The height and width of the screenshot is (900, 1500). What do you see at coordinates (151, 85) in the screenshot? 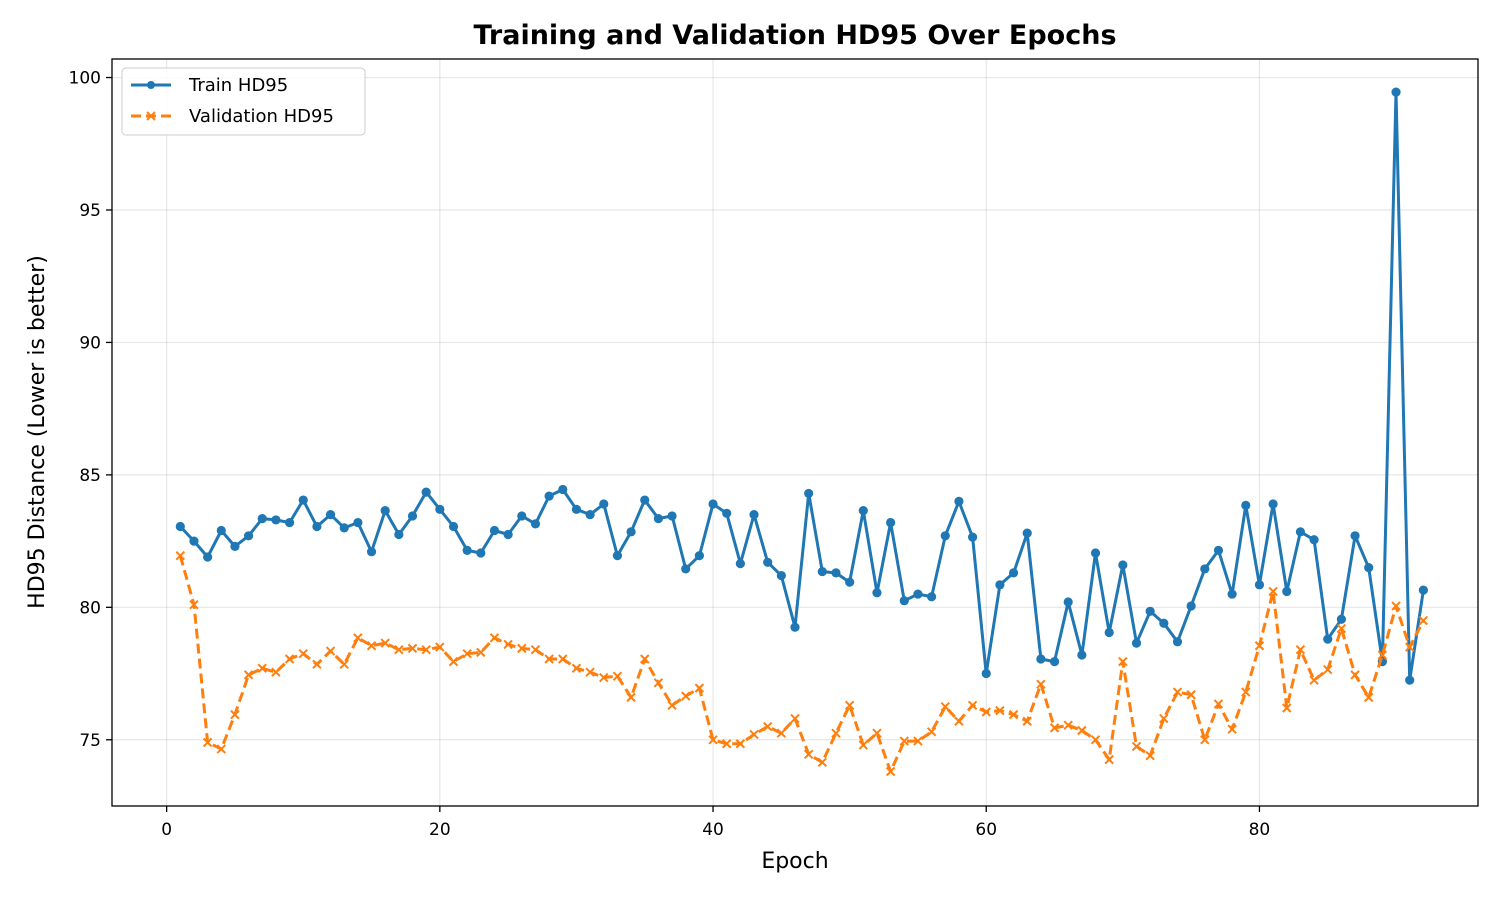
I see `legend-train-marker` at bounding box center [151, 85].